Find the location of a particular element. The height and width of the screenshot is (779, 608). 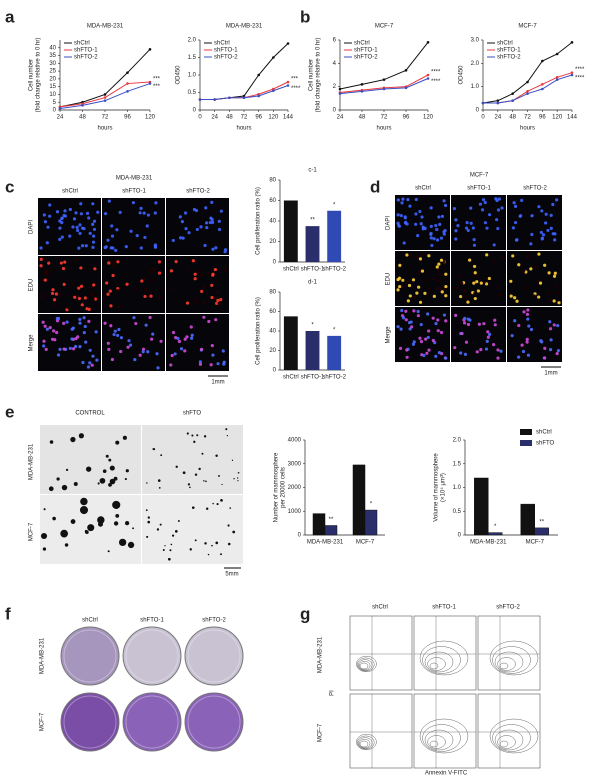

x-axis-label: hours is located at coordinates (243, 129).